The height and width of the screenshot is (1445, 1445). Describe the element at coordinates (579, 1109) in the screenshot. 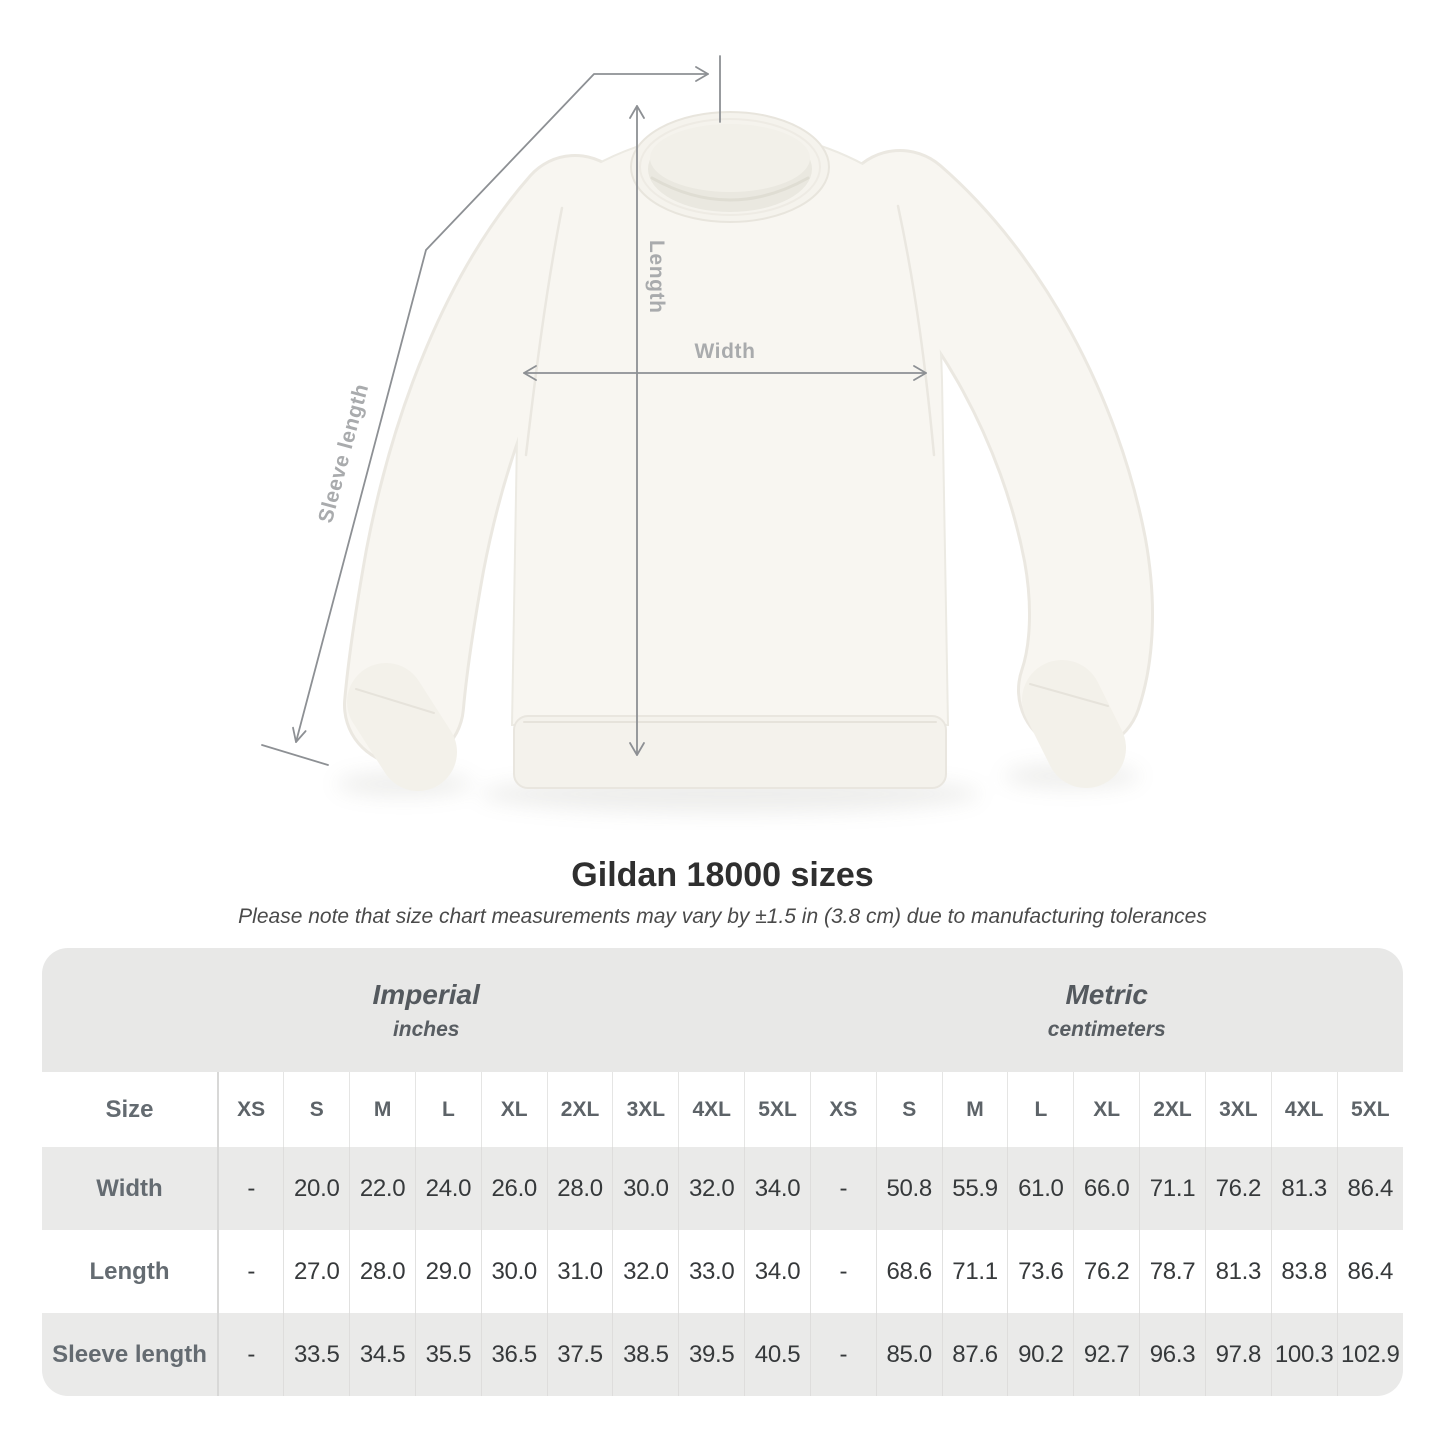

I see `size-header-2xl-imperial: 2XL` at that location.